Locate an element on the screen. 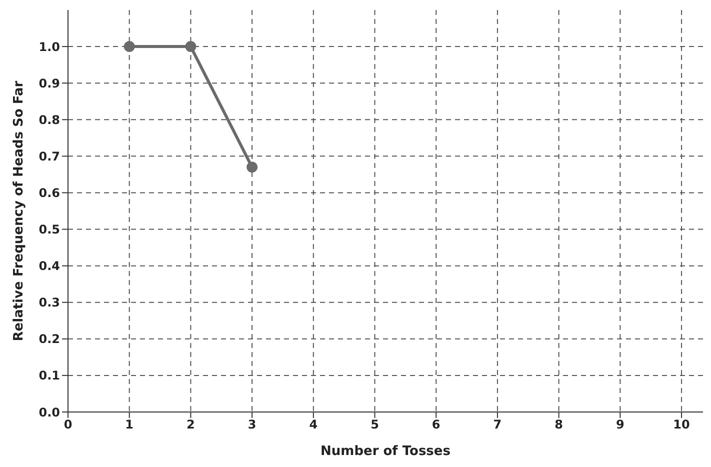  y-tick-label: 0.8 is located at coordinates (49, 119).